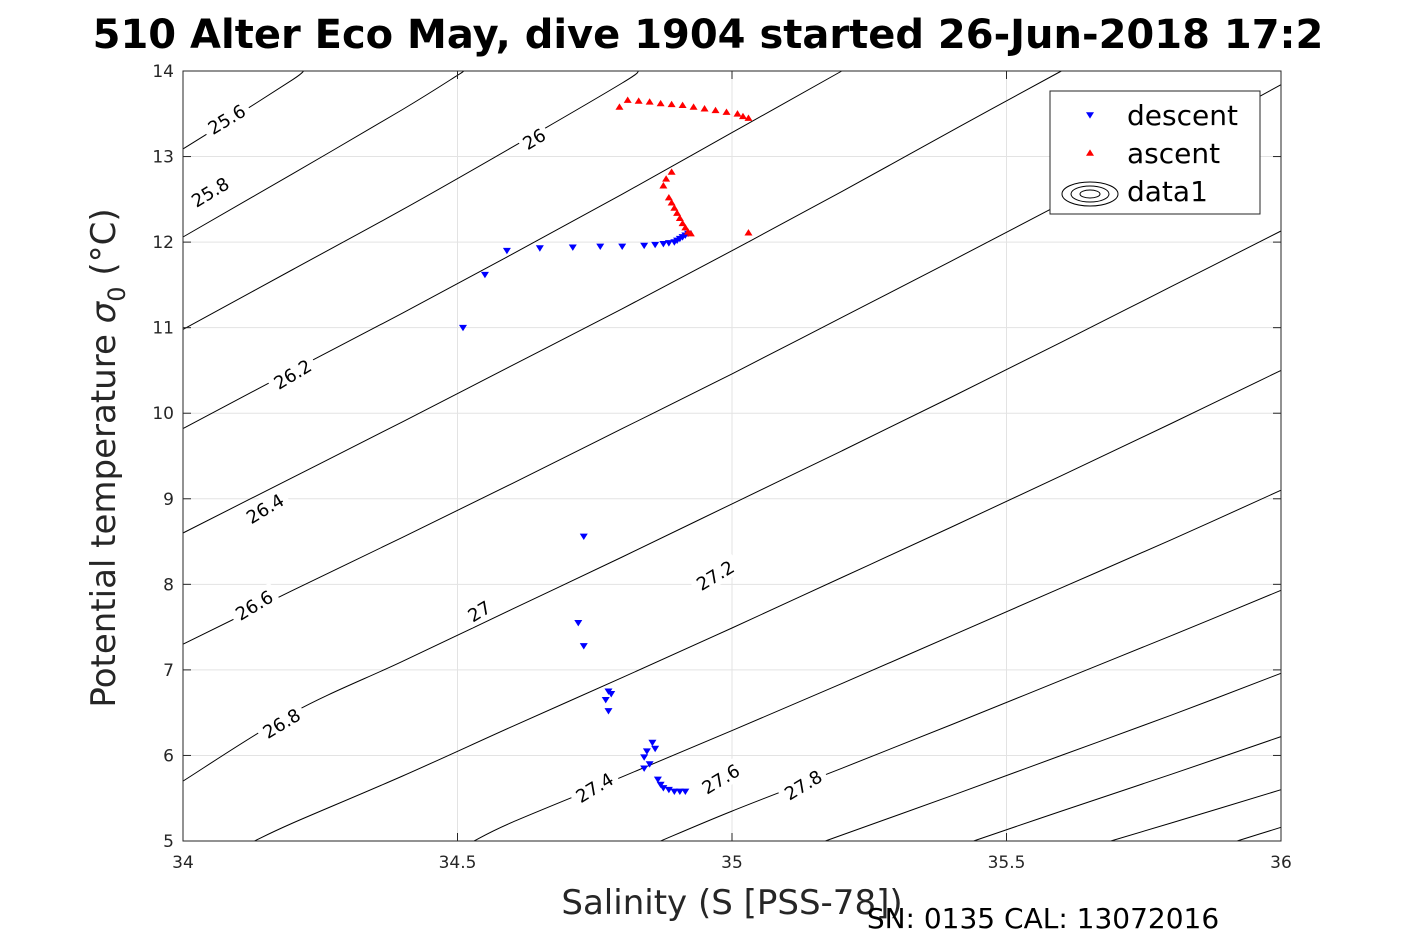 The height and width of the screenshot is (945, 1417). I want to click on x-axis-label: Salinity (S [PSS-78]), so click(731, 903).